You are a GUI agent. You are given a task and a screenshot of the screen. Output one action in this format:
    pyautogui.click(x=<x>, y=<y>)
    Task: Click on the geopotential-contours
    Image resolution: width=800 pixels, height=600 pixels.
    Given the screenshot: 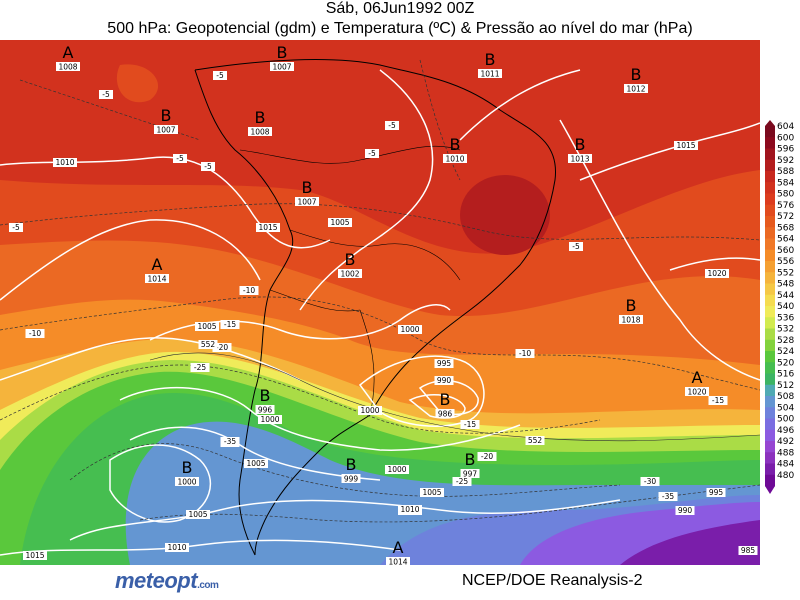 What is the action you would take?
    pyautogui.click(x=454, y=397)
    